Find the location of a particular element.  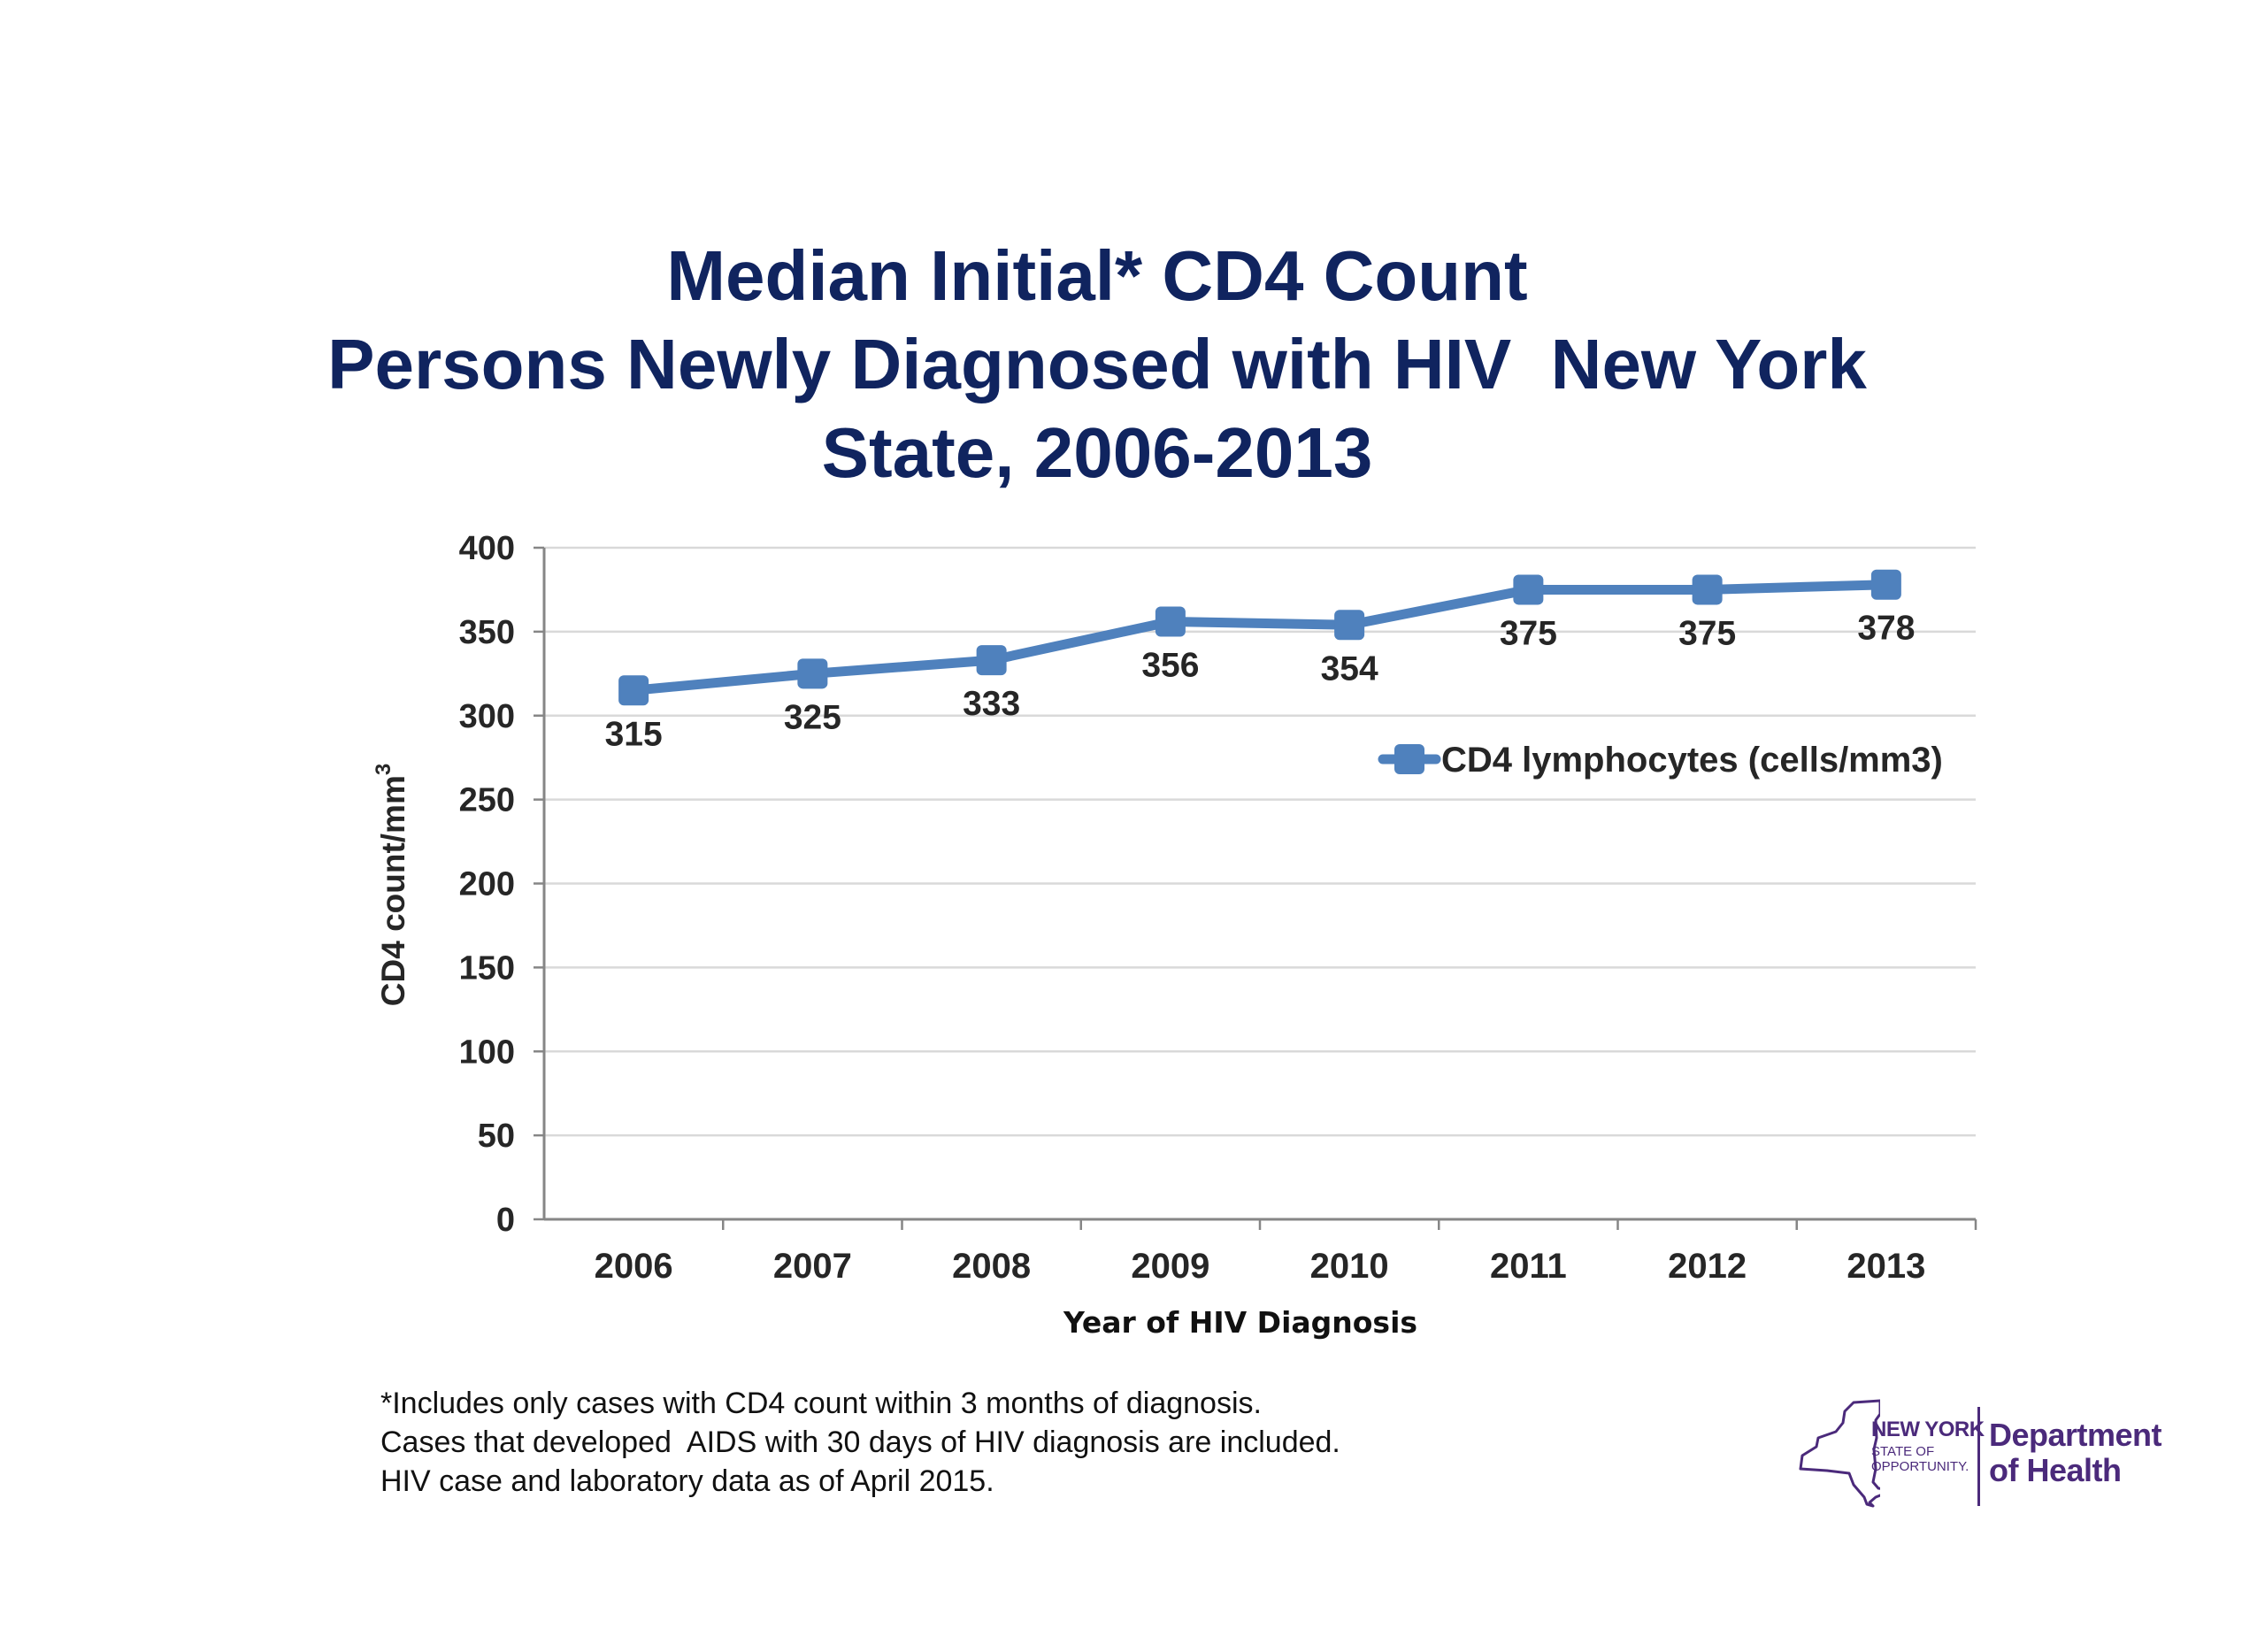

x-tick-label: 2013 is located at coordinates (1886, 1266).